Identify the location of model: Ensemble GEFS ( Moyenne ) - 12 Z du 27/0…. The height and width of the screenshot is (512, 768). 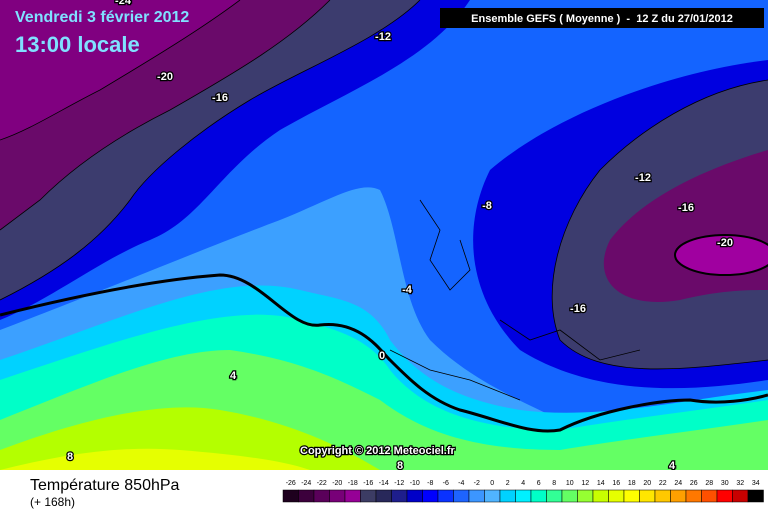
(602, 19).